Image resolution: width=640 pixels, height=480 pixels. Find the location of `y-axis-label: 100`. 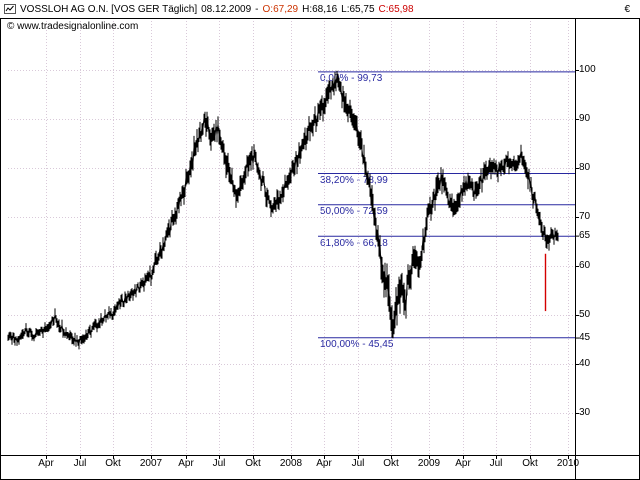

y-axis-label: 100 is located at coordinates (587, 69).